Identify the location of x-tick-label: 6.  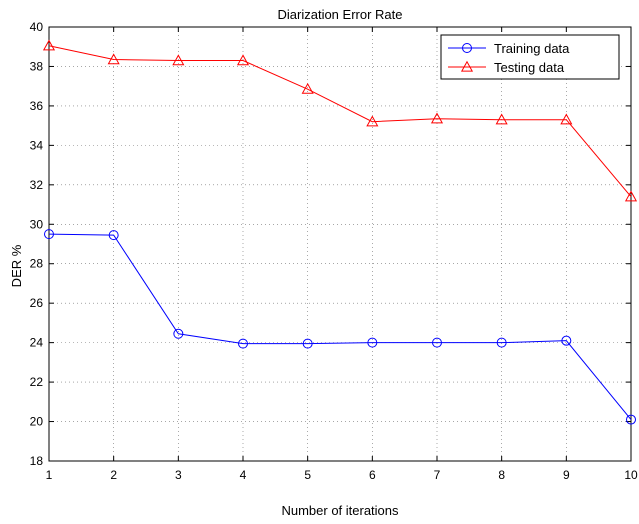
(372, 475).